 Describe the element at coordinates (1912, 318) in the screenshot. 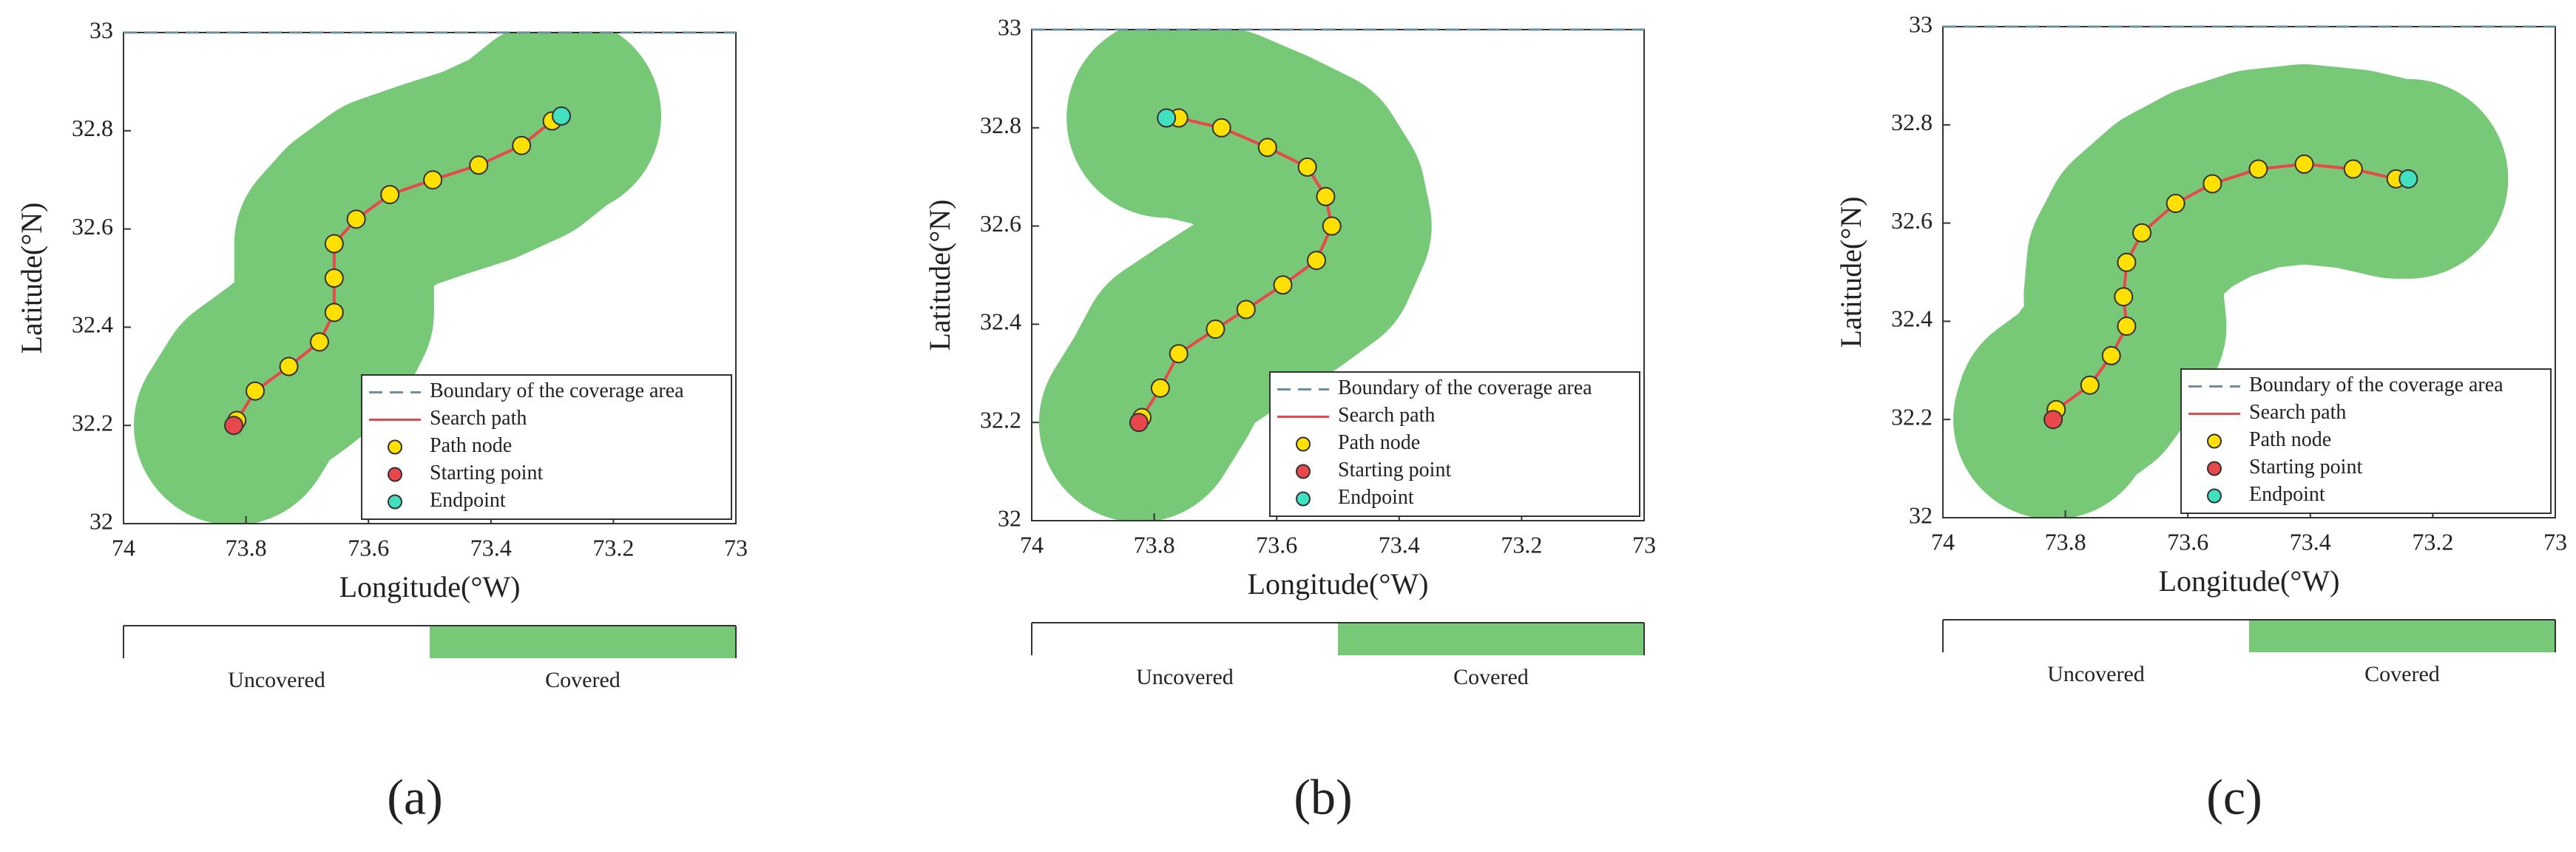

I see `y-tick-label: 32.4` at that location.